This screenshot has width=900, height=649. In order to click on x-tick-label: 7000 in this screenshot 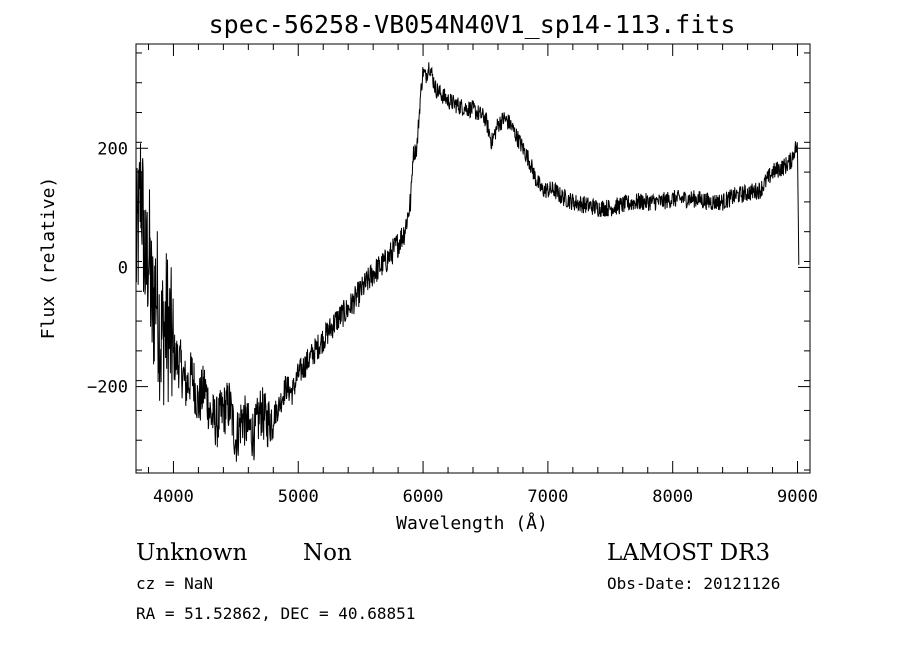, I will do `click(547, 497)`.